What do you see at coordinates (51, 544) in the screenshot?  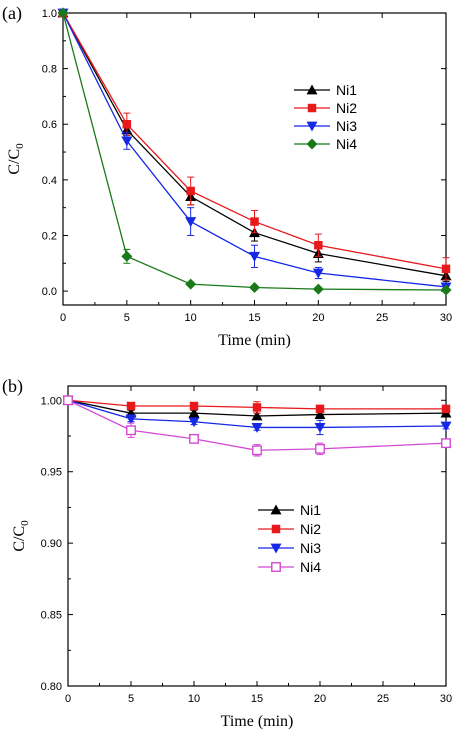 I see `y-tick-label: 0.90` at bounding box center [51, 544].